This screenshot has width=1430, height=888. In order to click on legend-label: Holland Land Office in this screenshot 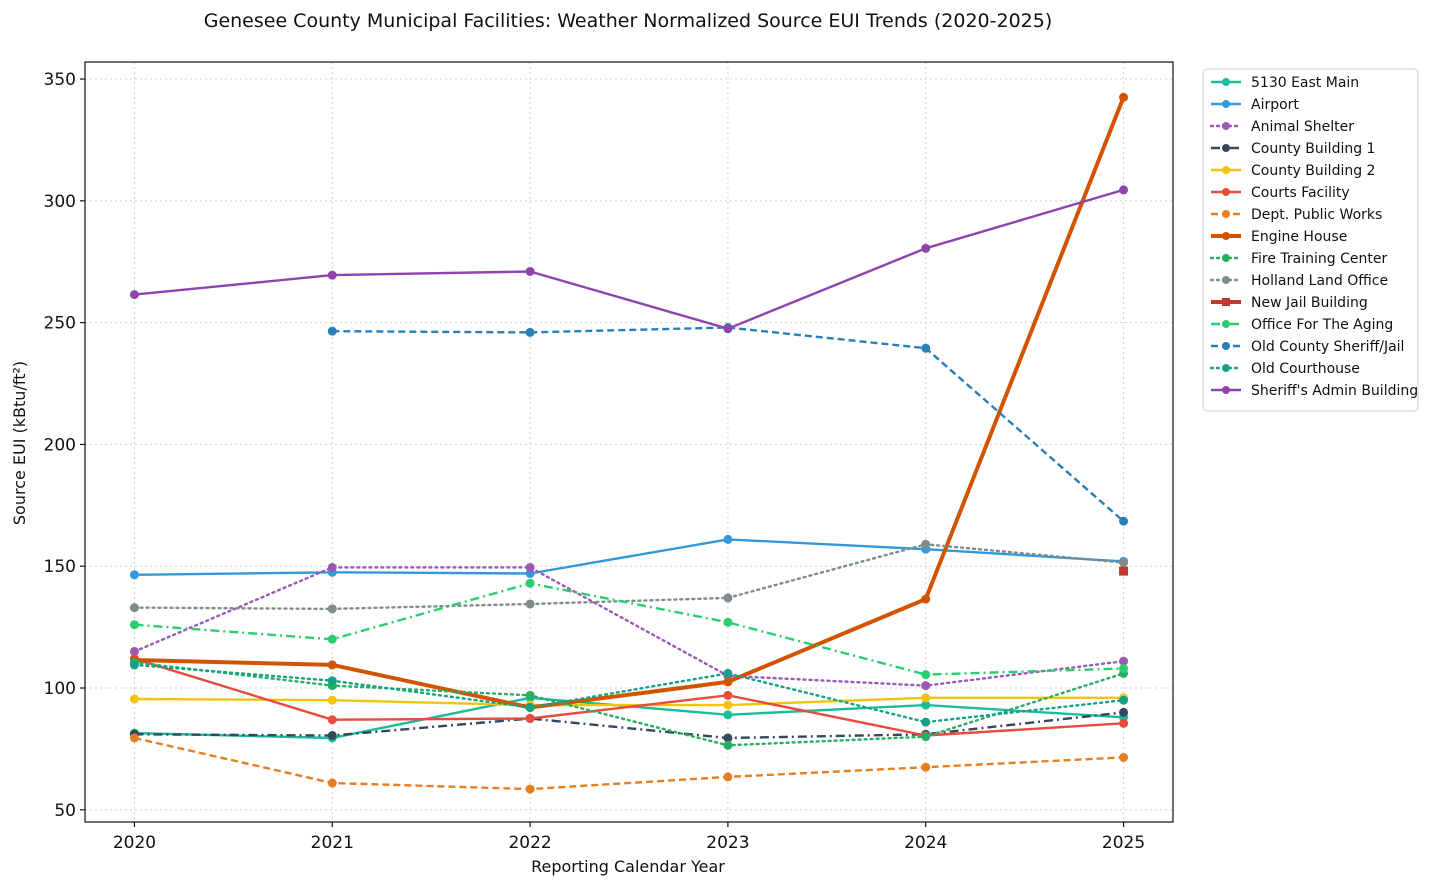, I will do `click(1319, 281)`.